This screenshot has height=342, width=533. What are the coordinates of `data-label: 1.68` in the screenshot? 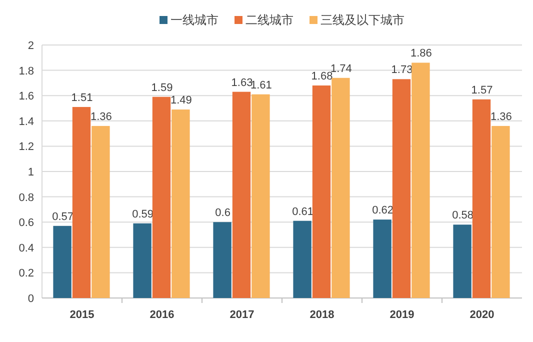 It's located at (322, 76).